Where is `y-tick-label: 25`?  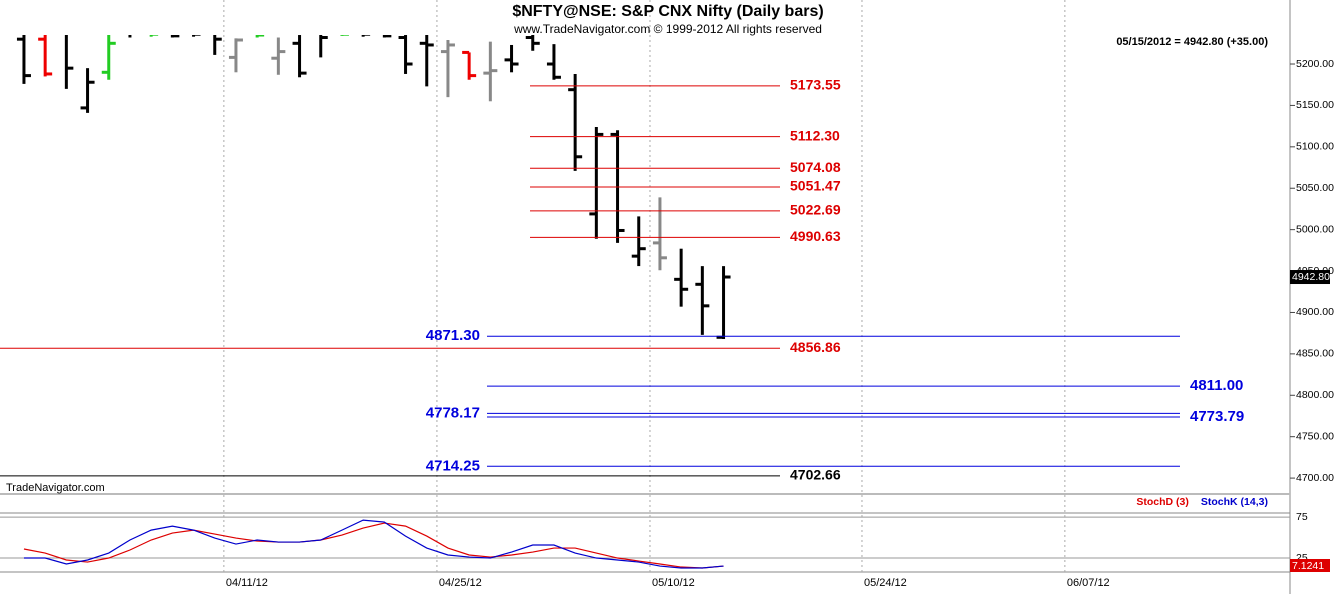 y-tick-label: 25 is located at coordinates (1302, 558).